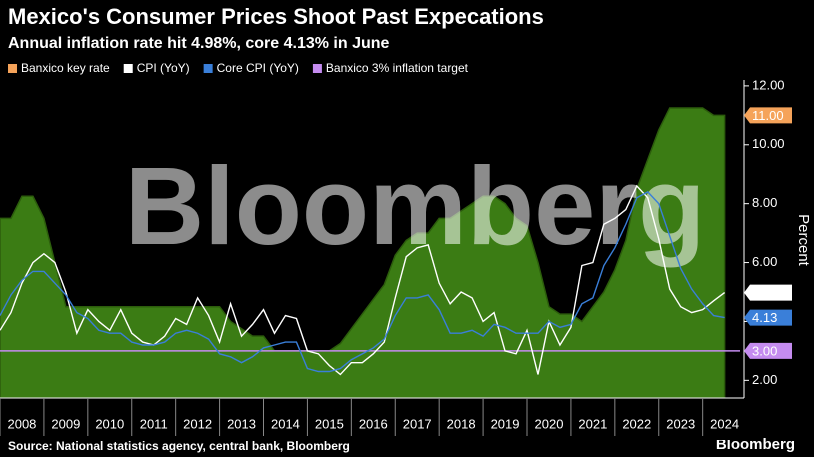  I want to click on value-tag-label: 11.00, so click(768, 115).